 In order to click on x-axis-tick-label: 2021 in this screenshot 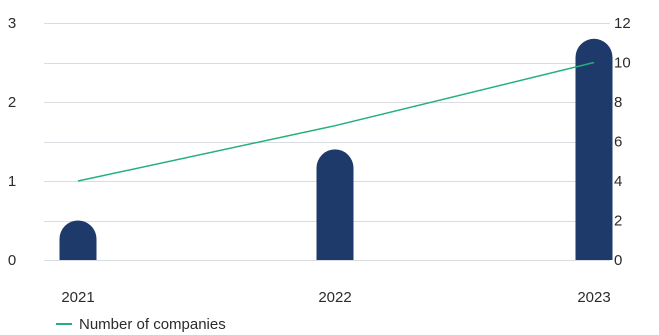, I will do `click(77, 297)`.